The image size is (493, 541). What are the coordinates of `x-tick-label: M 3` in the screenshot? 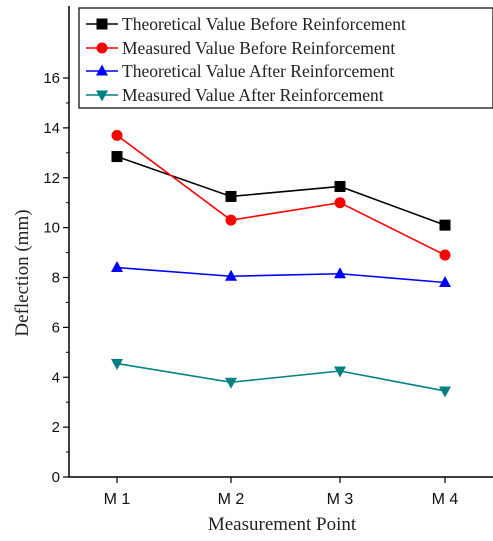 It's located at (340, 499).